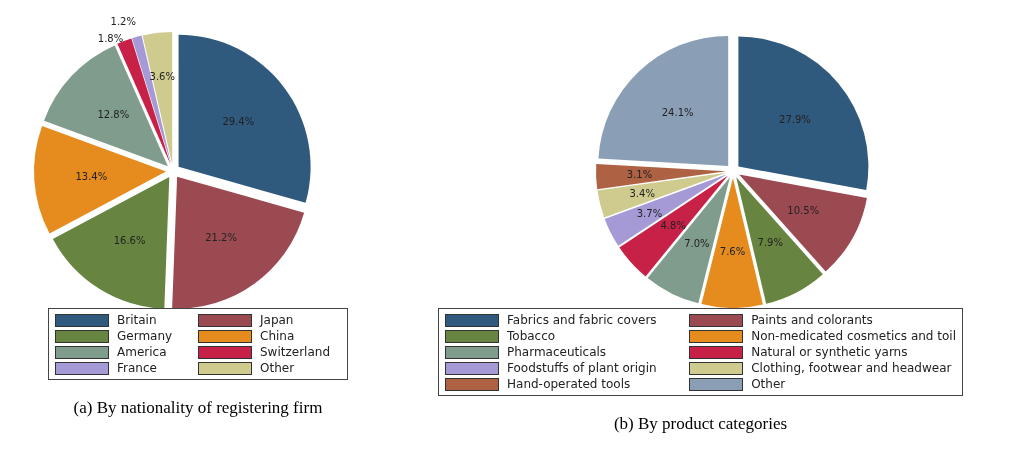 The height and width of the screenshot is (449, 1021). What do you see at coordinates (582, 368) in the screenshot?
I see `legend-label: Foodstuffs of plant origin` at bounding box center [582, 368].